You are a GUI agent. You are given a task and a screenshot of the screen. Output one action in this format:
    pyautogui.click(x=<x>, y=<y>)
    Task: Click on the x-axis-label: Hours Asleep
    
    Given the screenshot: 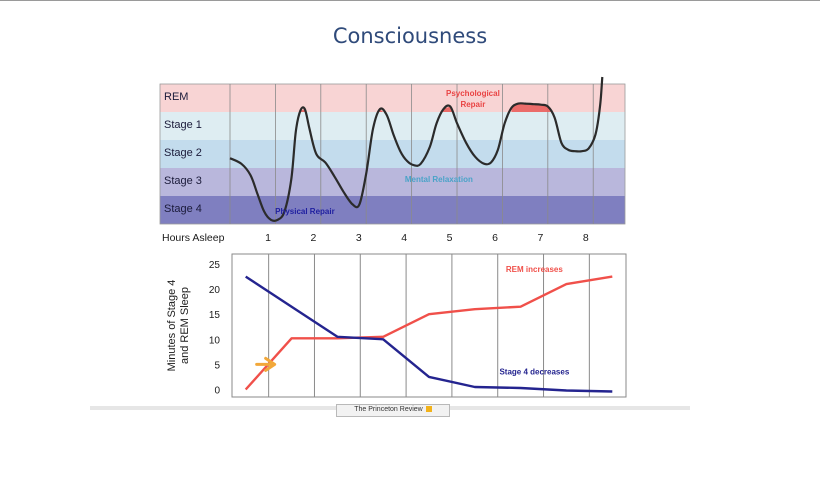 What is the action you would take?
    pyautogui.click(x=193, y=238)
    